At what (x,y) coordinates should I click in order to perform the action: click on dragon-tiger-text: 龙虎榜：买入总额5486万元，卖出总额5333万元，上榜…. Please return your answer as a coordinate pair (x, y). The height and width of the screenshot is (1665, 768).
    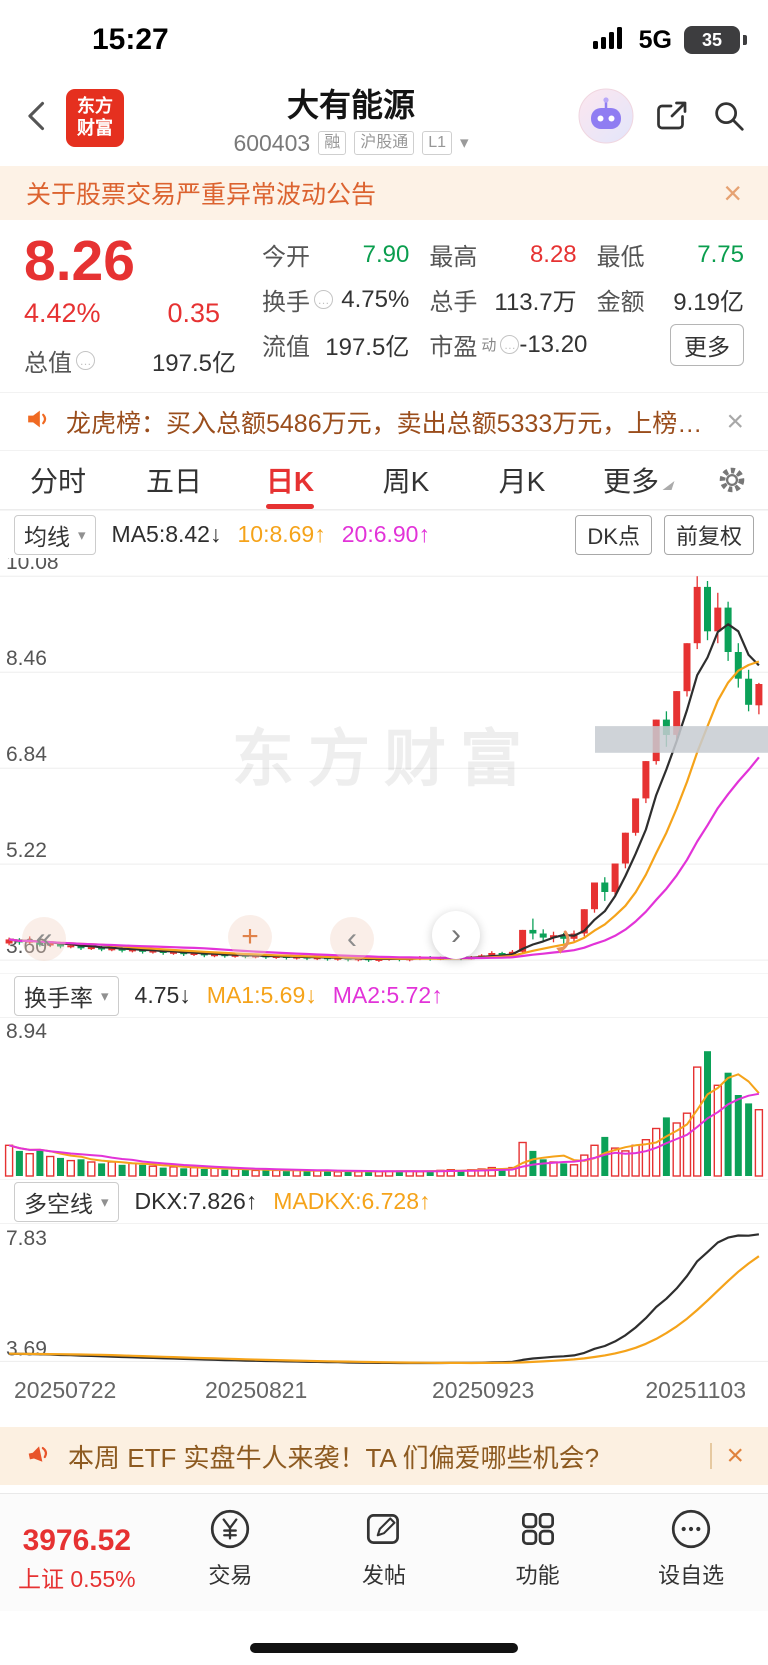
    Looking at the image, I should click on (384, 423).